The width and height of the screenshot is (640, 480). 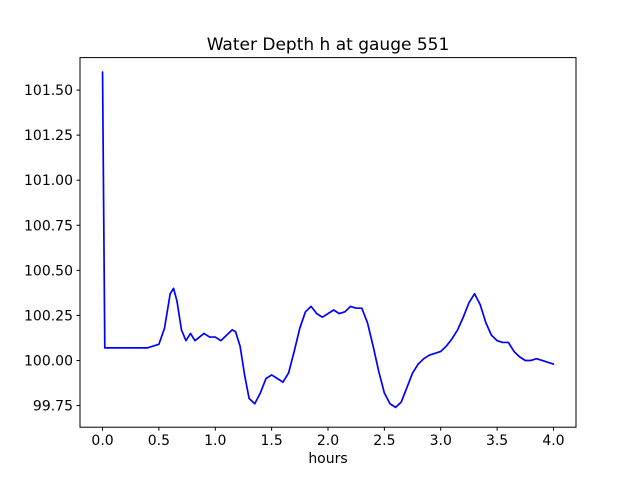 What do you see at coordinates (53, 407) in the screenshot?
I see `y-tick-label: 99.75` at bounding box center [53, 407].